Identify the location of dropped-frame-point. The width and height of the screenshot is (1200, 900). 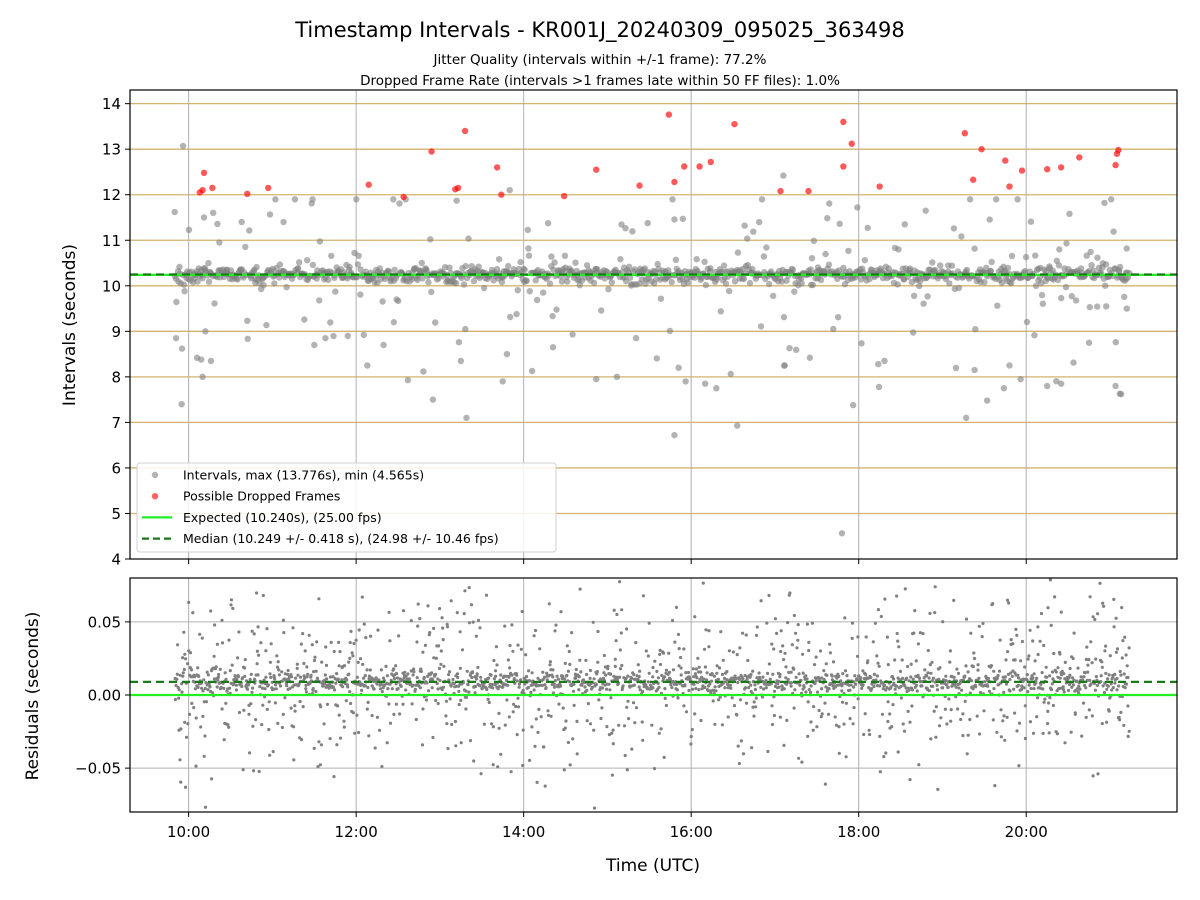
(497, 167).